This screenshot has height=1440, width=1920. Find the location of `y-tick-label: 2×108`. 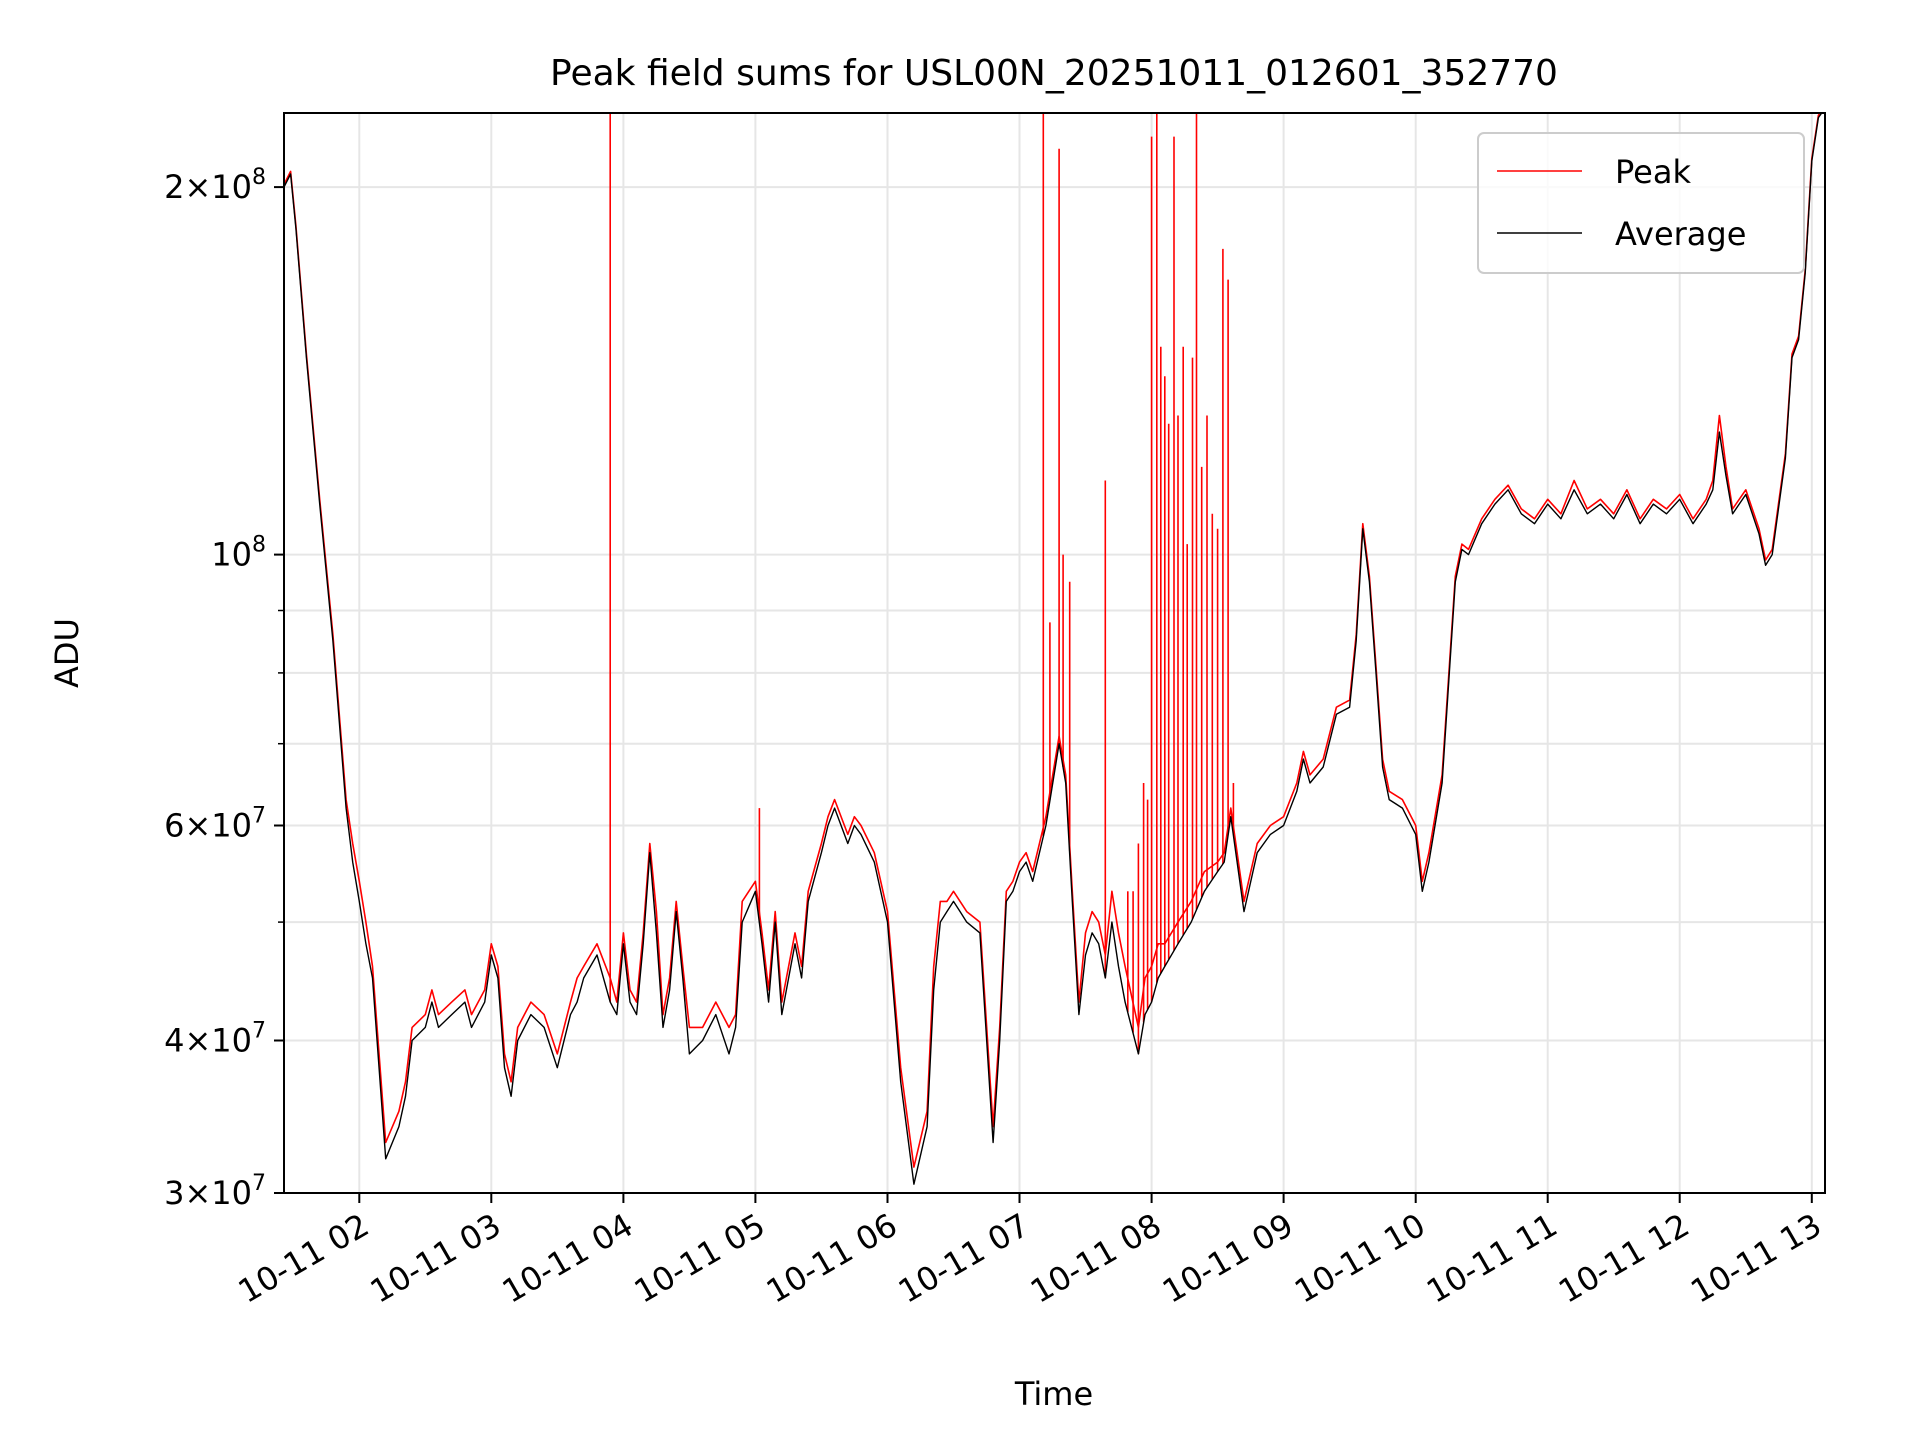

y-tick-label: 2×108 is located at coordinates (215, 185).